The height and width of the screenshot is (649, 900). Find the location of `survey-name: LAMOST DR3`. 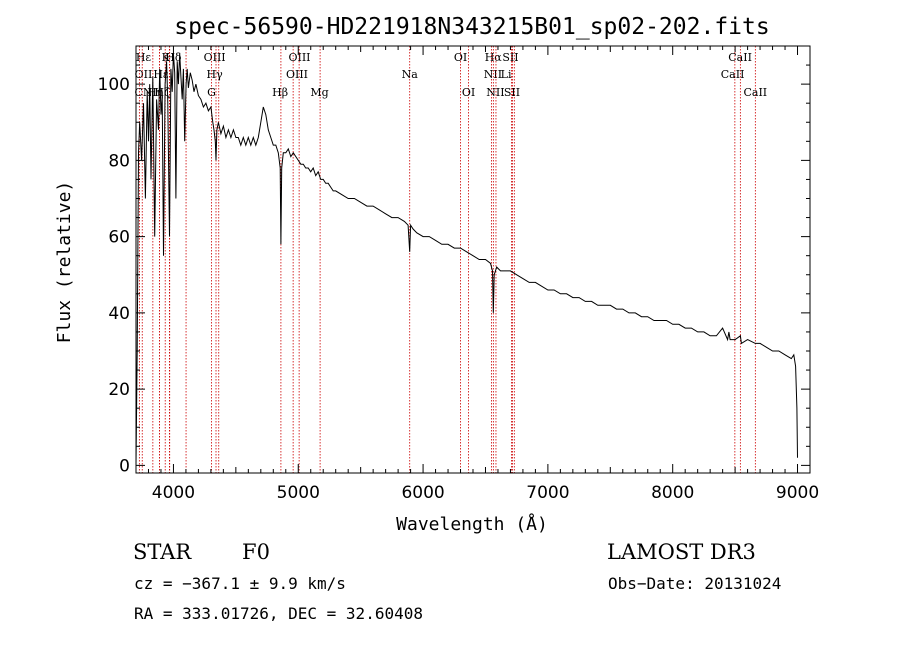

survey-name: LAMOST DR3 is located at coordinates (681, 552).